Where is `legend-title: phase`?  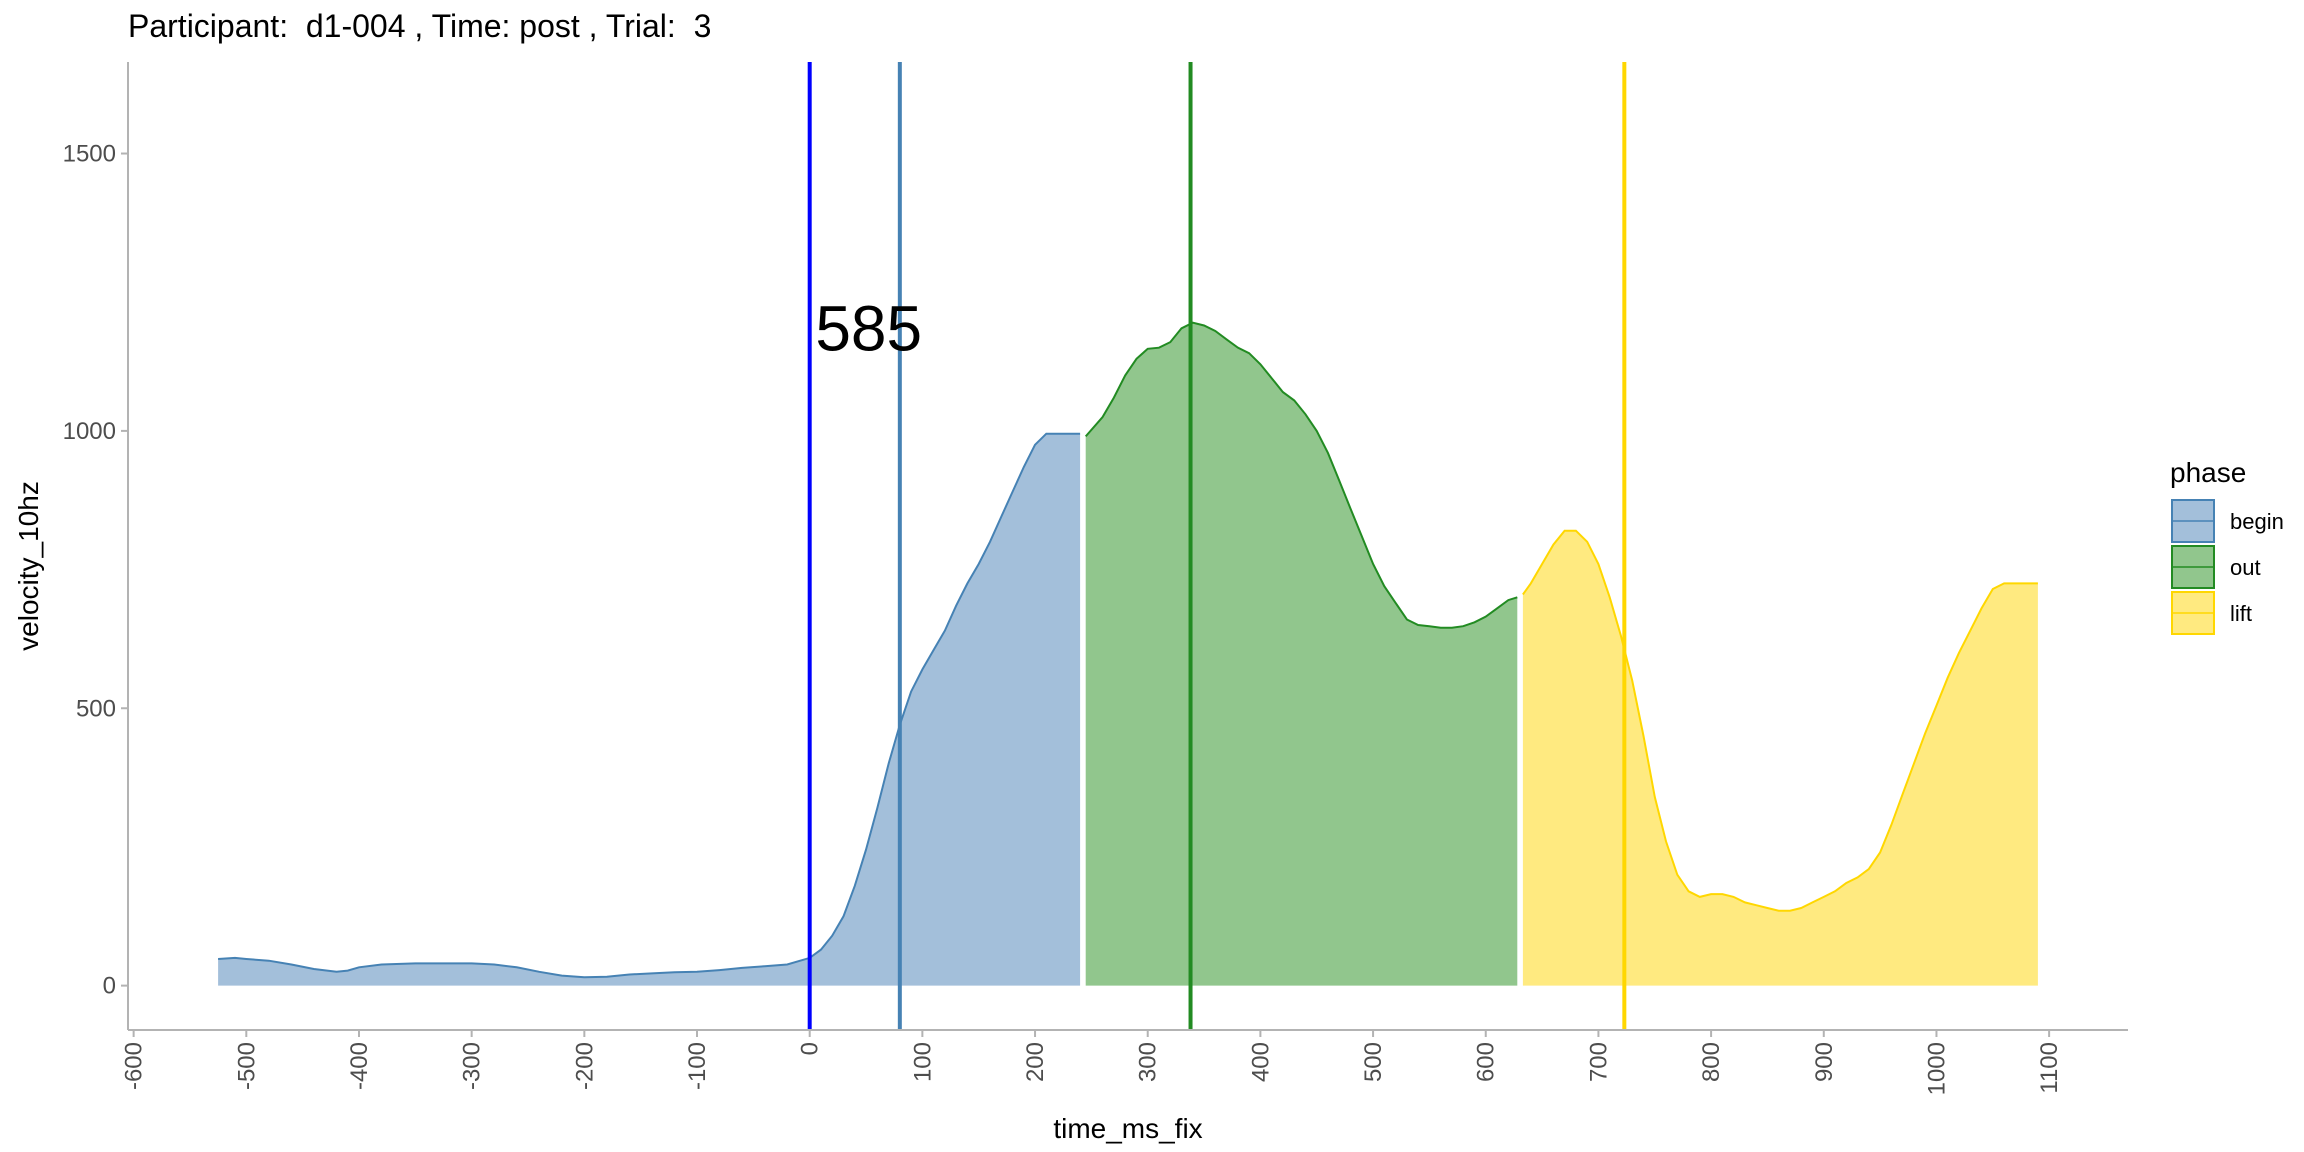
legend-title: phase is located at coordinates (2208, 472).